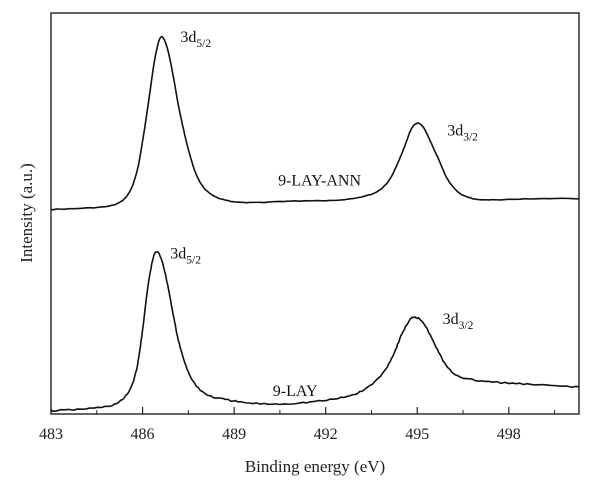  I want to click on x-tick-label-4: 495, so click(417, 434).